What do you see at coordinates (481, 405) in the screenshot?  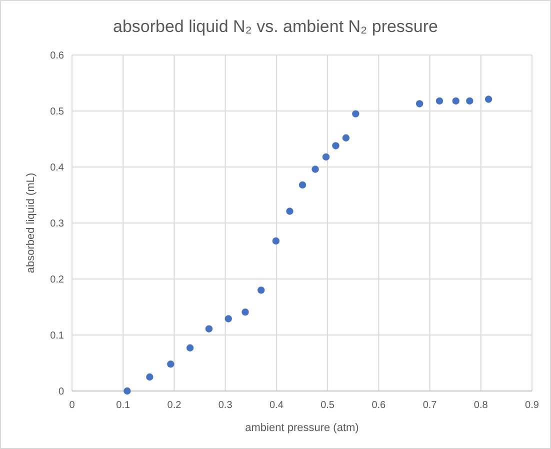 I see `x-tick-label: 0.8` at bounding box center [481, 405].